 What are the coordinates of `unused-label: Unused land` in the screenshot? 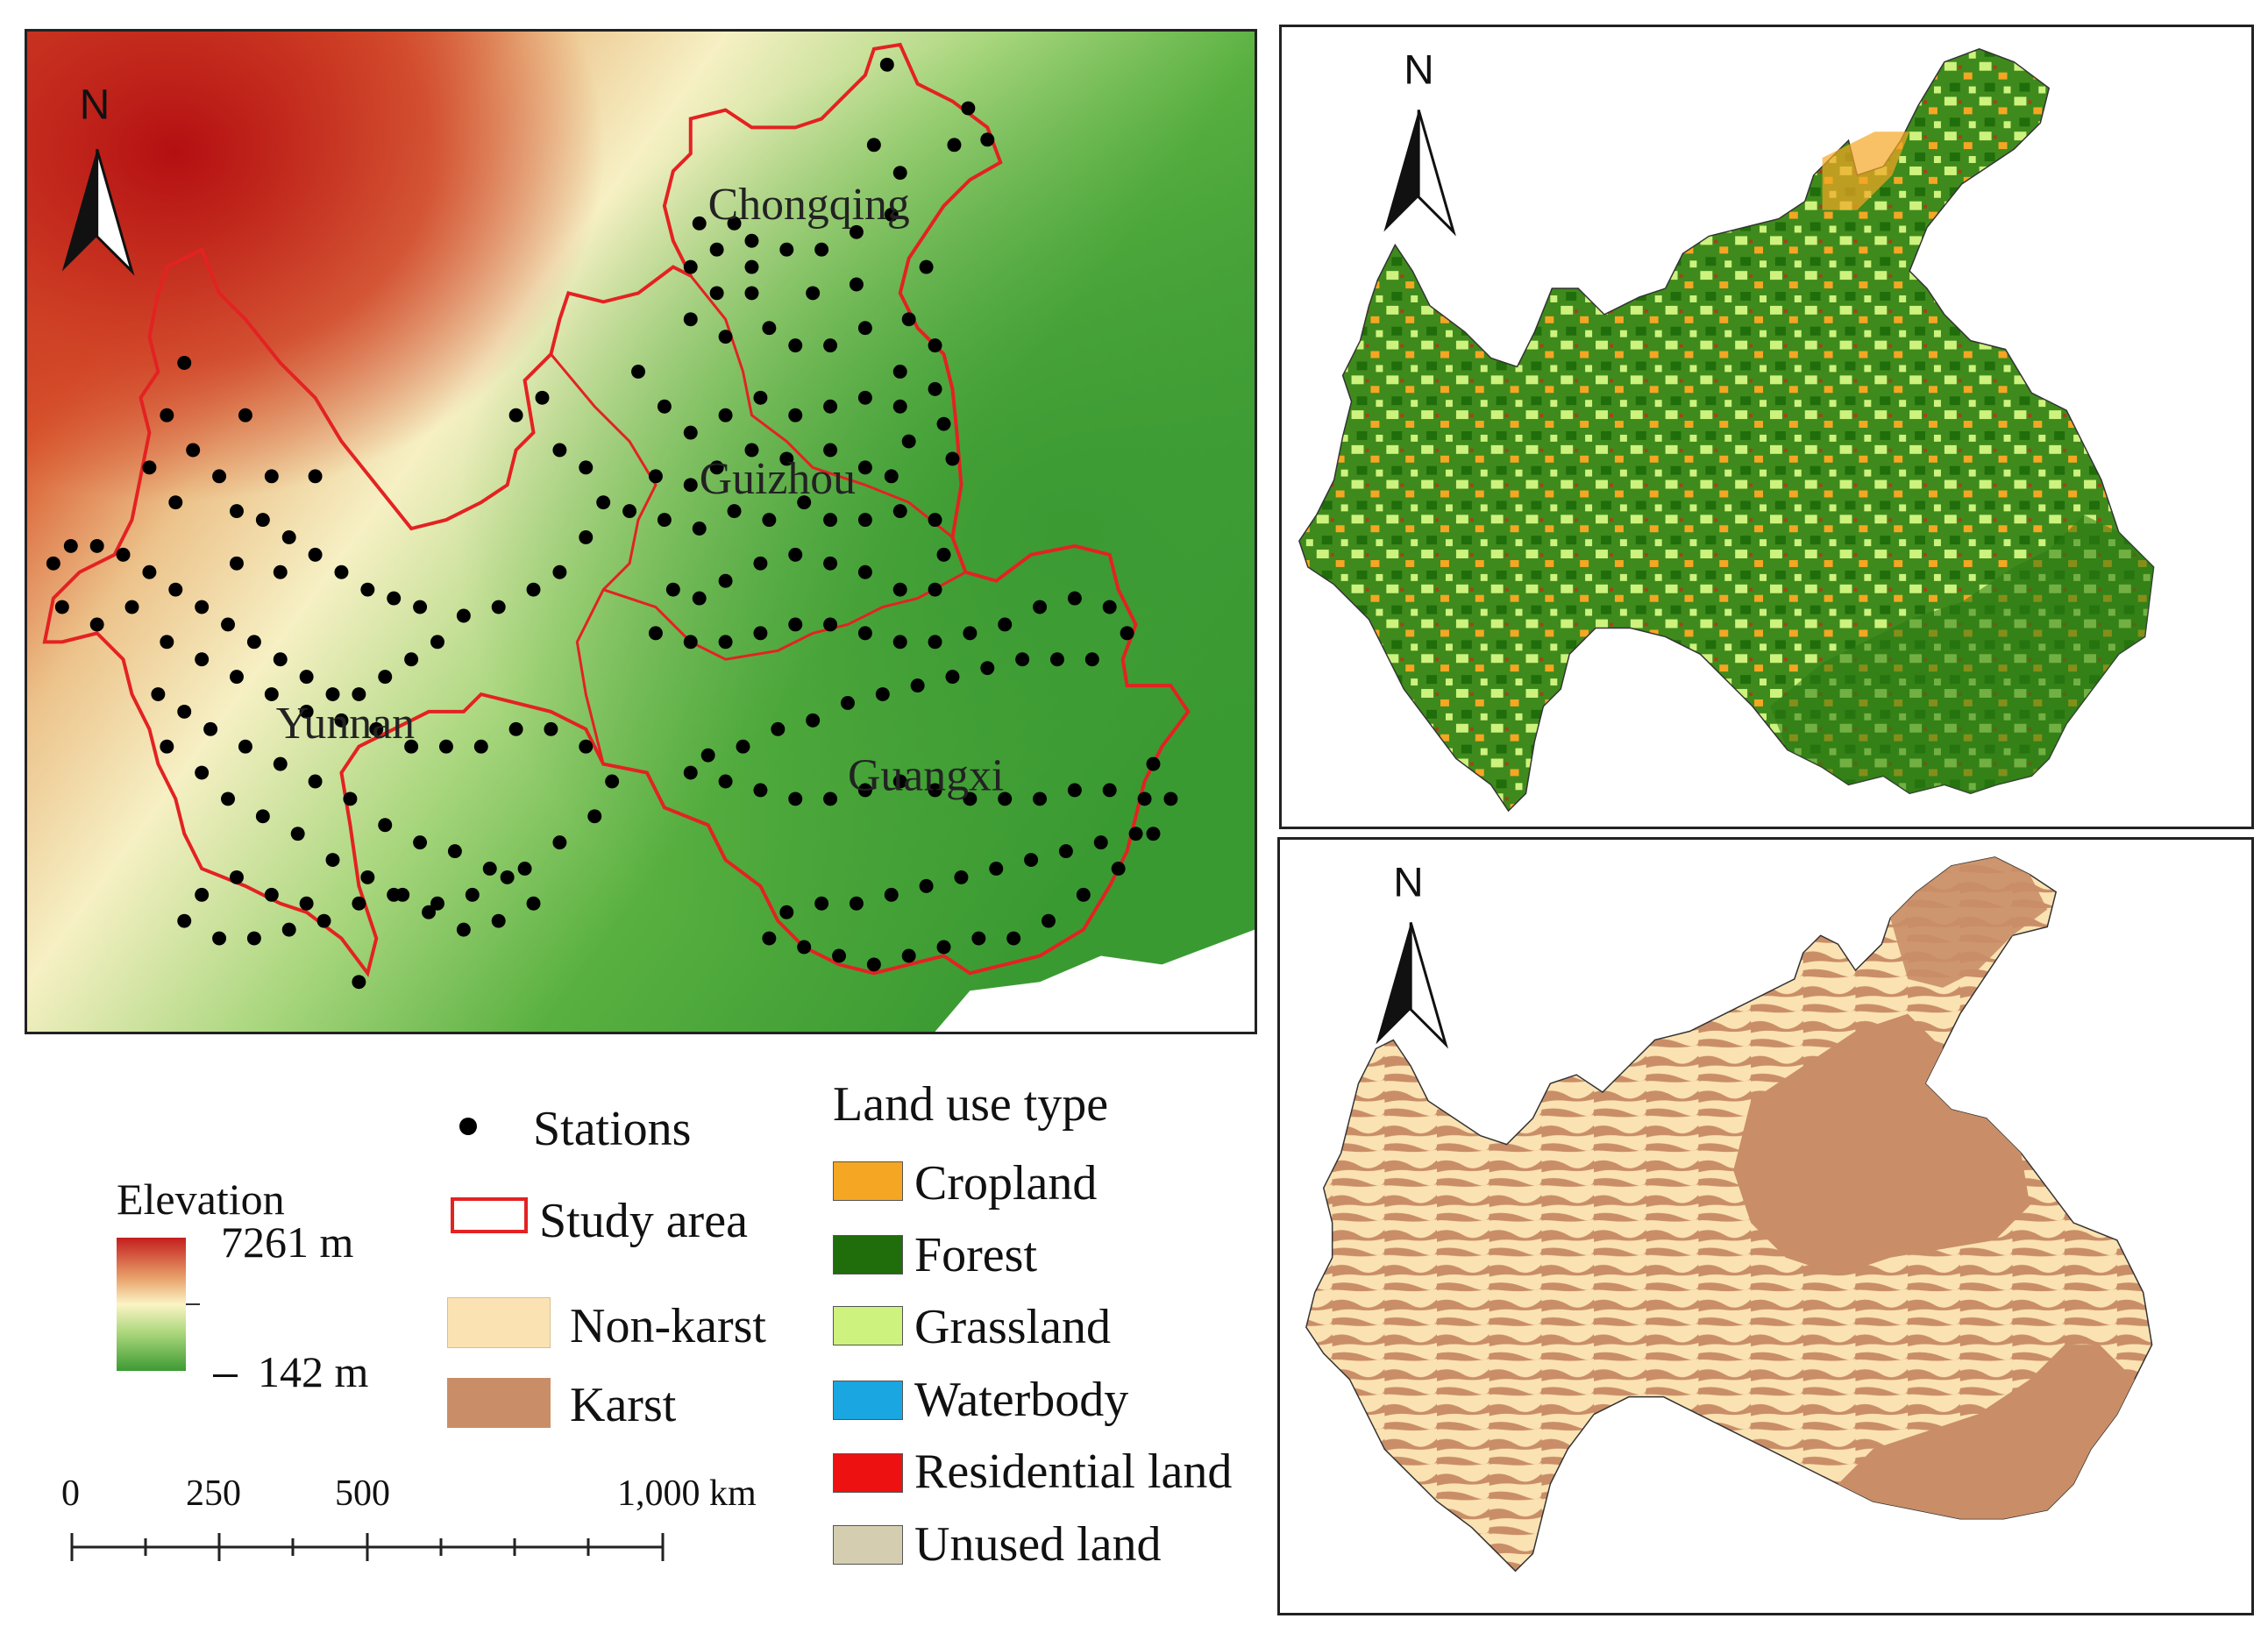 It's located at (1038, 1545).